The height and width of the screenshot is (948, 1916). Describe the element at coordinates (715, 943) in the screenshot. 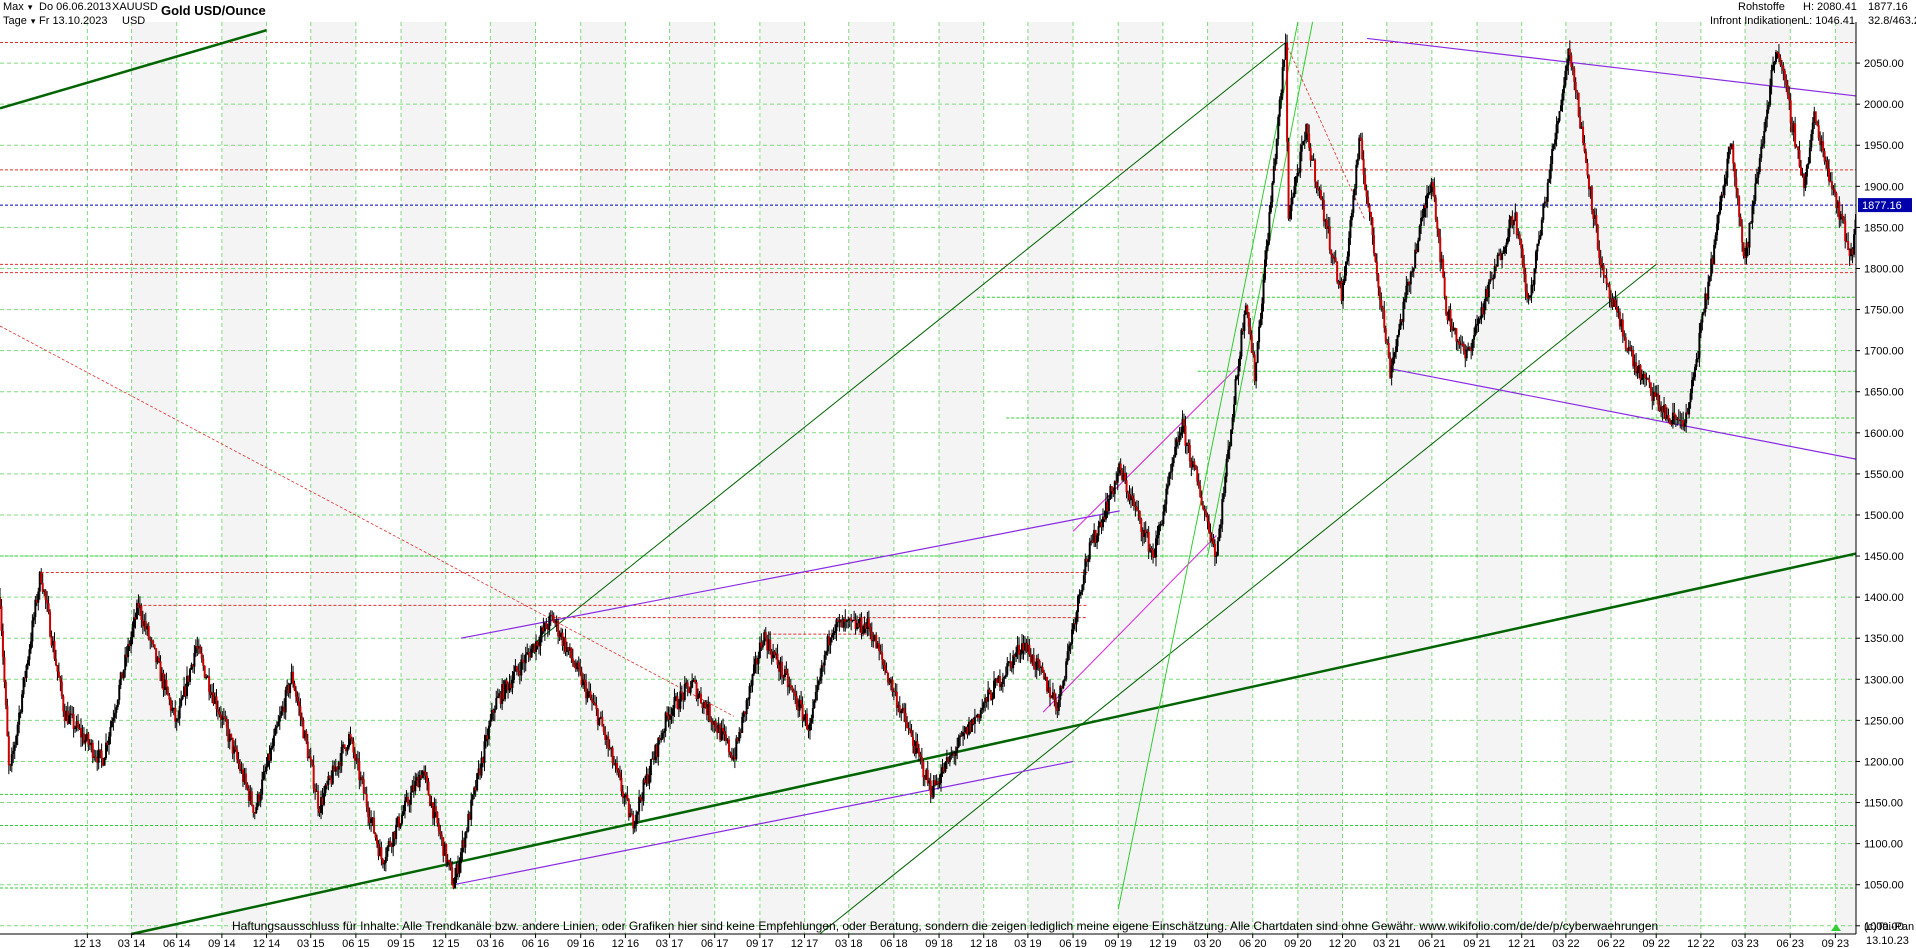

I see `x-tick-label: 06 17` at that location.